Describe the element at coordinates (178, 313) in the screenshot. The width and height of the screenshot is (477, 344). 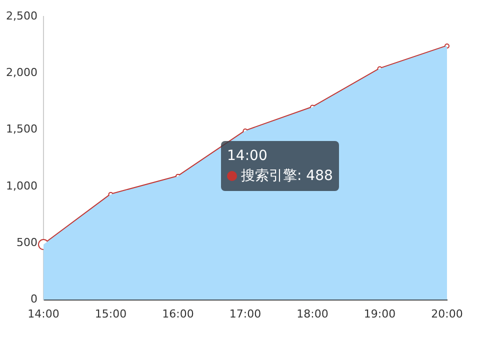
I see `x-tick-label: 16:00` at that location.